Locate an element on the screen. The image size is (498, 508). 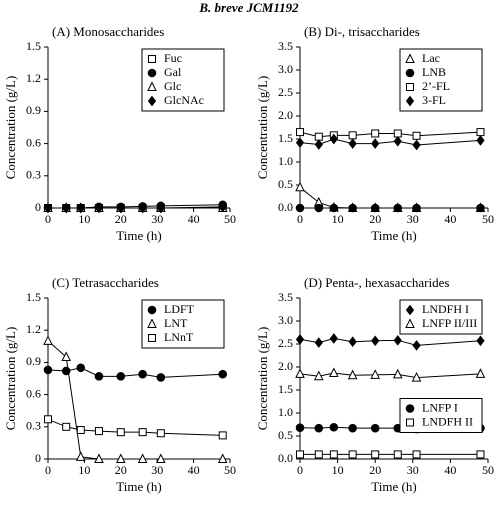
panel-title: (C) Tetrasaccharides is located at coordinates (105, 282).